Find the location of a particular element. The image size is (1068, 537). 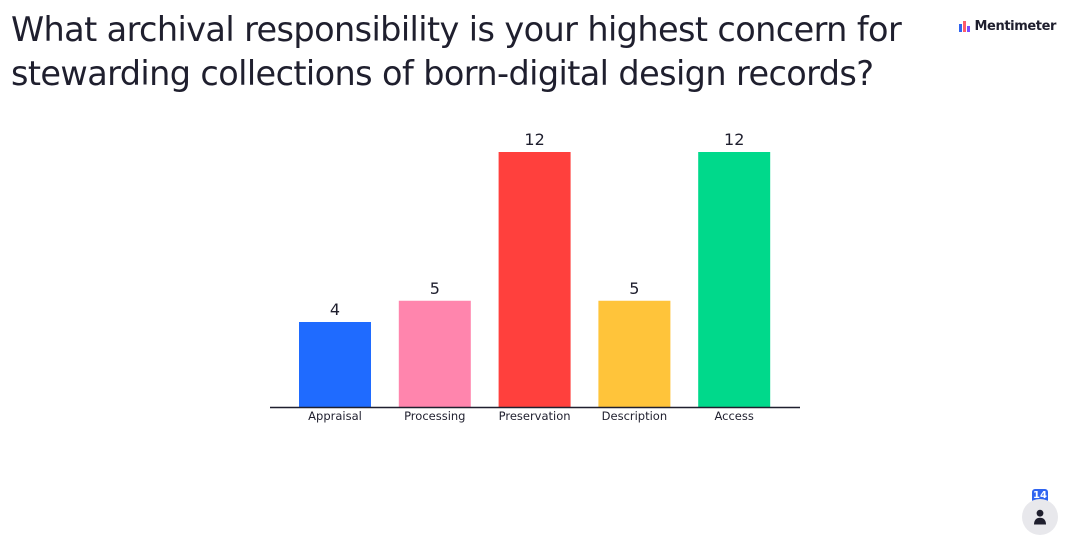

brand-name: Mentimeter is located at coordinates (1015, 26).